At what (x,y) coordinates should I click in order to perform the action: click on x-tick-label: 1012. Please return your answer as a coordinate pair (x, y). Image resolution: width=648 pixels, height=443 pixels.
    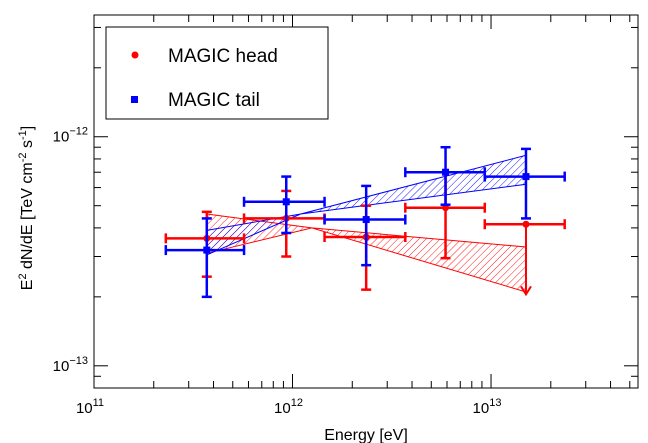
    Looking at the image, I should click on (288, 407).